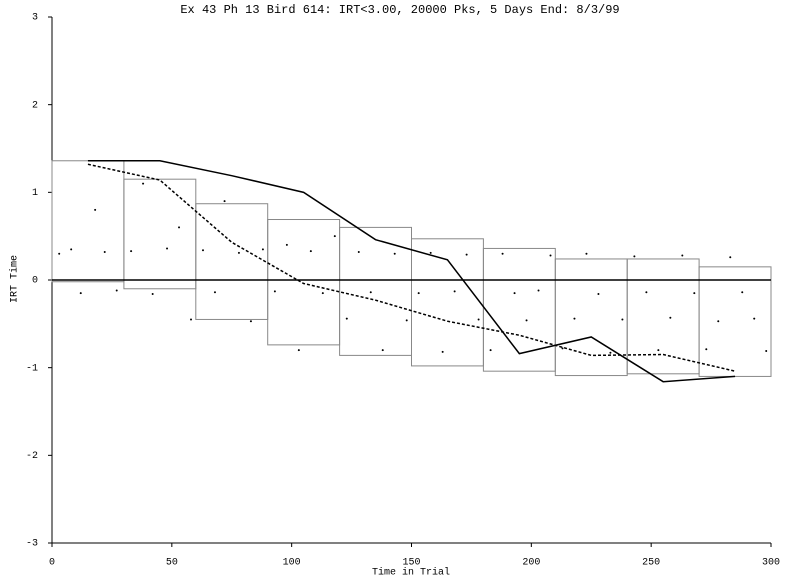 Image resolution: width=786 pixels, height=584 pixels. What do you see at coordinates (32, 368) in the screenshot?
I see `y-tick-label: -1` at bounding box center [32, 368].